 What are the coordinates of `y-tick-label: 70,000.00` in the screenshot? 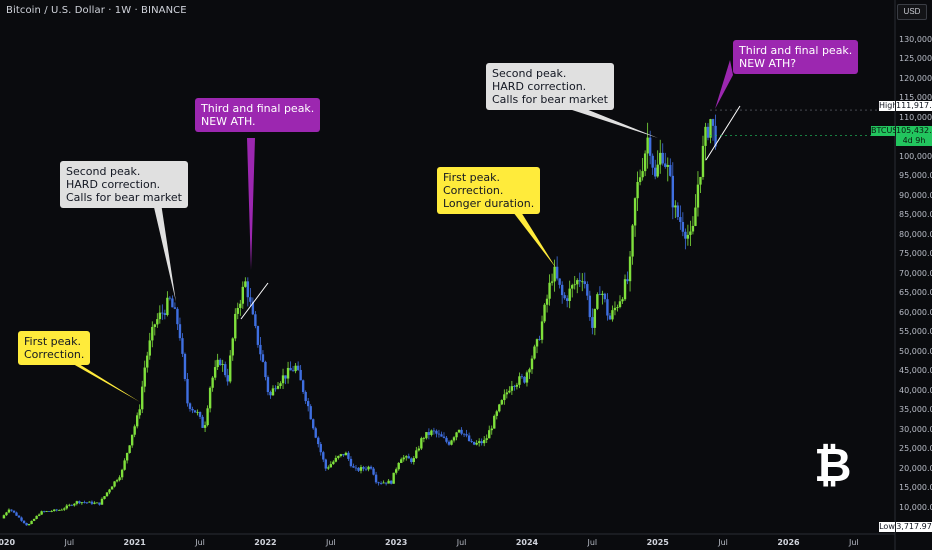 It's located at (915, 273).